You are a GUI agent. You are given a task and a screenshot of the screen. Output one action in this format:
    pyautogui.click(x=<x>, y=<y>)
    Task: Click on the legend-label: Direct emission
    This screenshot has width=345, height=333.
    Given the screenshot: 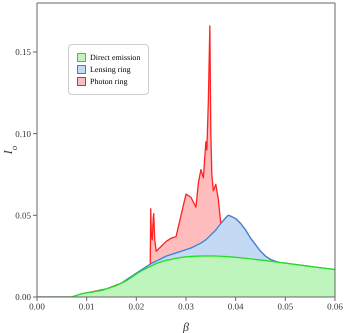 What is the action you would take?
    pyautogui.click(x=115, y=57)
    